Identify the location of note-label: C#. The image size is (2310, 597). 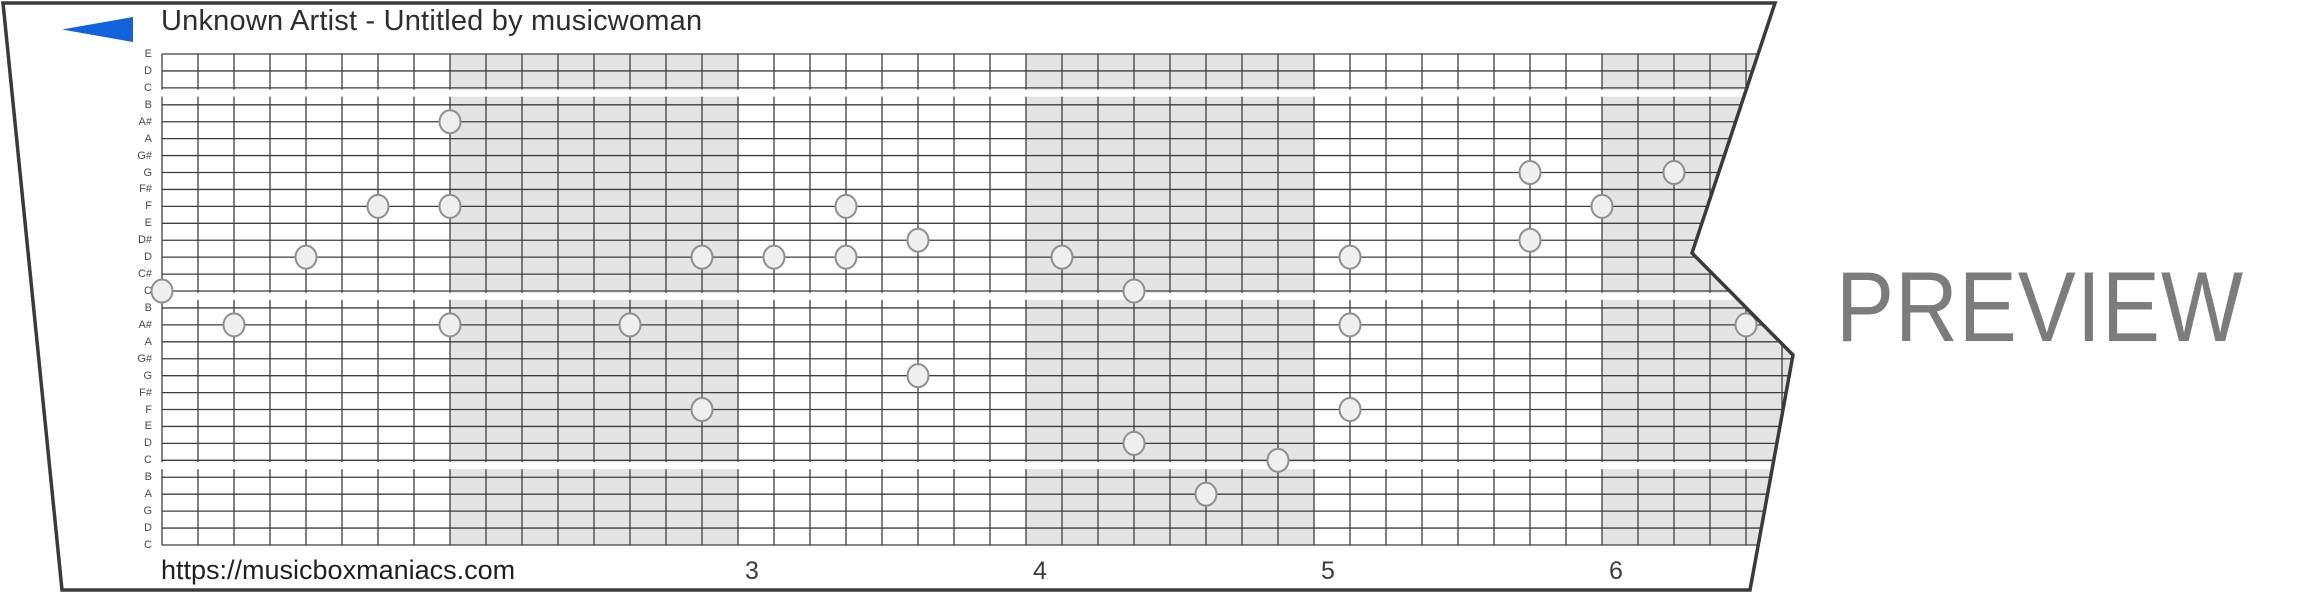
(144, 274).